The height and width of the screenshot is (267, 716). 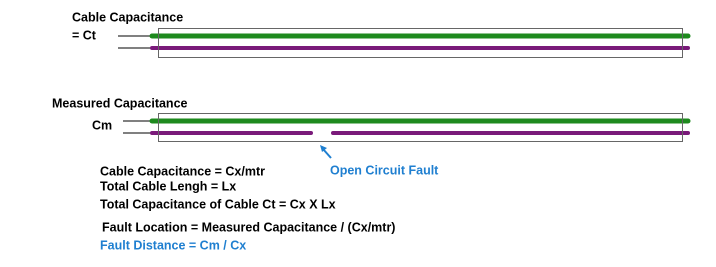 I want to click on measured-symbol: Cm, so click(x=102, y=125).